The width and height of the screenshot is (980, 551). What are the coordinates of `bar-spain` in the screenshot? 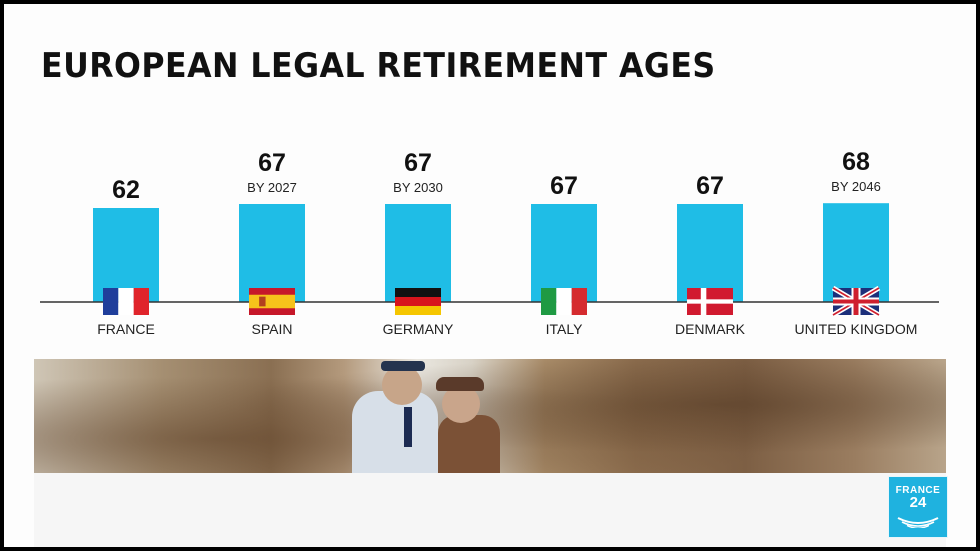 It's located at (272, 253).